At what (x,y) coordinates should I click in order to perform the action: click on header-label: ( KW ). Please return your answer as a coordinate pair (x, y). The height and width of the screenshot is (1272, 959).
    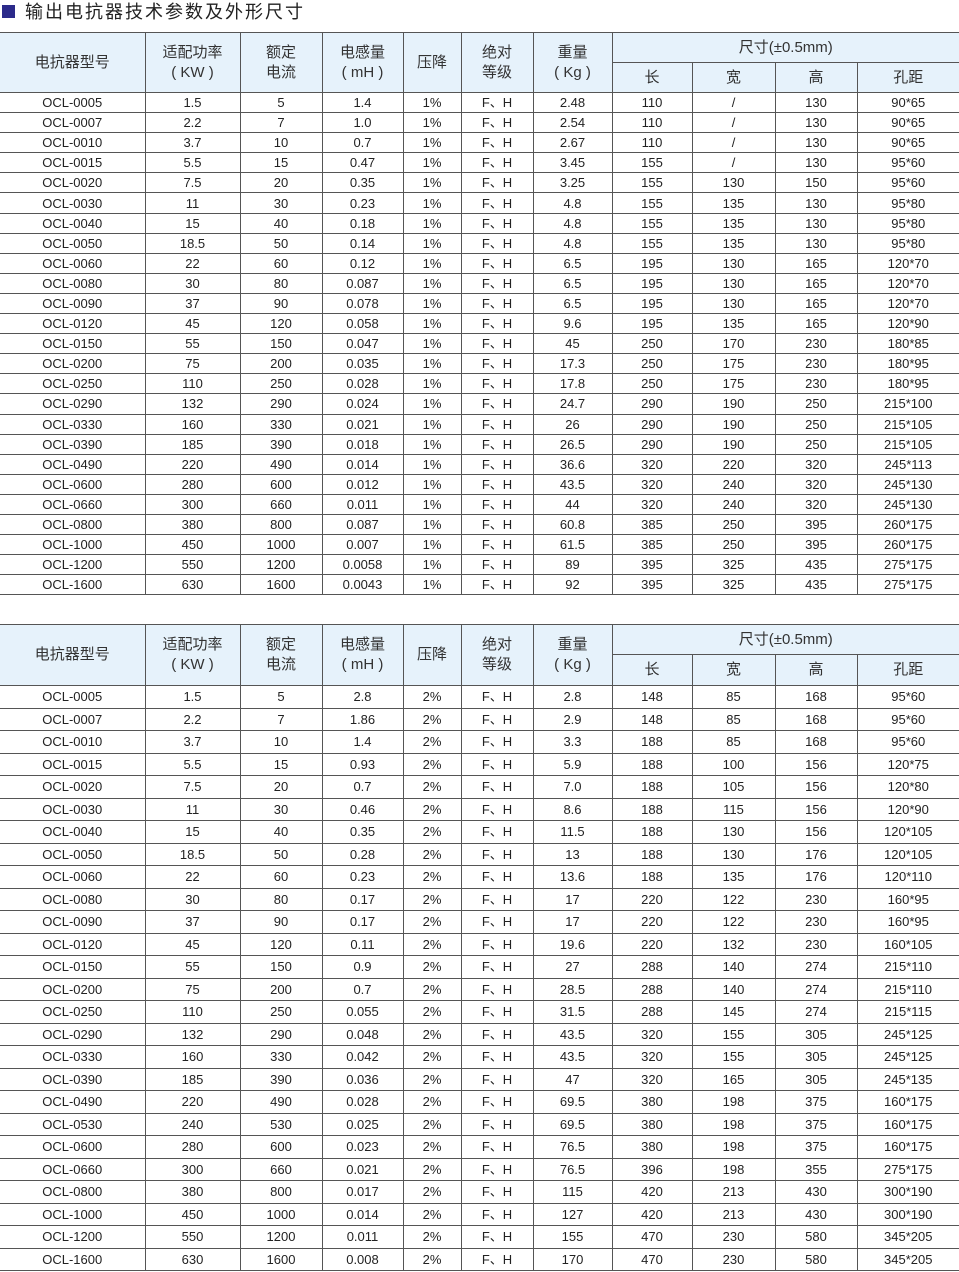
    Looking at the image, I should click on (192, 664).